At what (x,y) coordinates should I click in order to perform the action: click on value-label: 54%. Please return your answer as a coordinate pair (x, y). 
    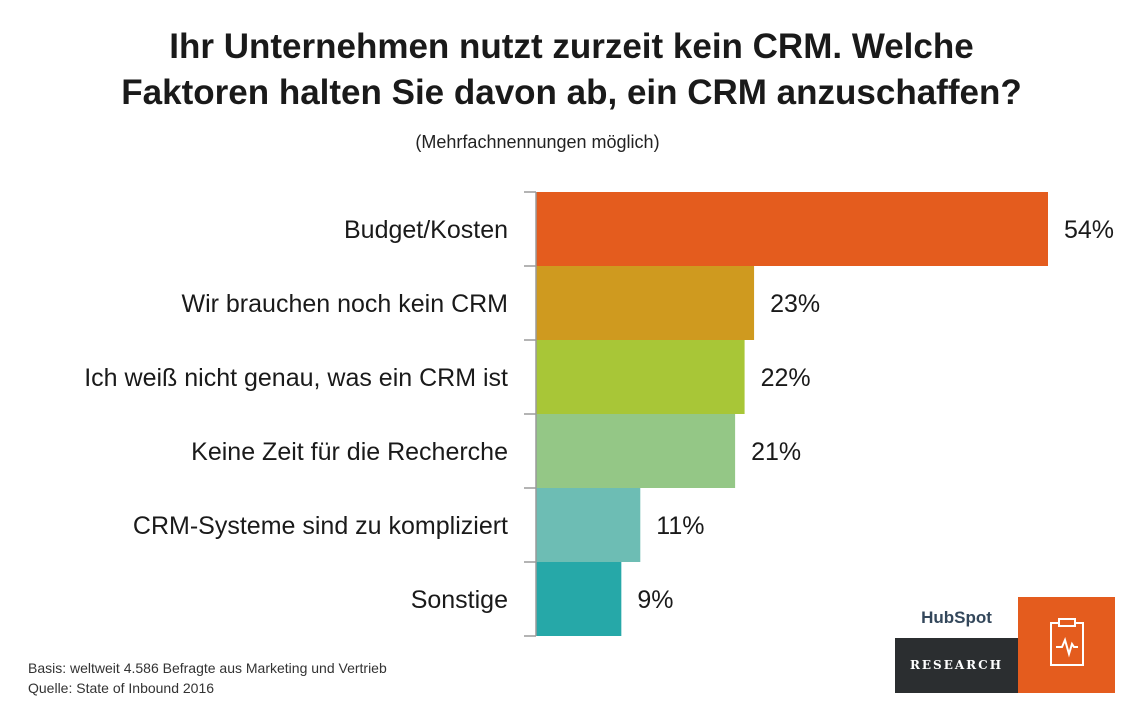
    Looking at the image, I should click on (1089, 230).